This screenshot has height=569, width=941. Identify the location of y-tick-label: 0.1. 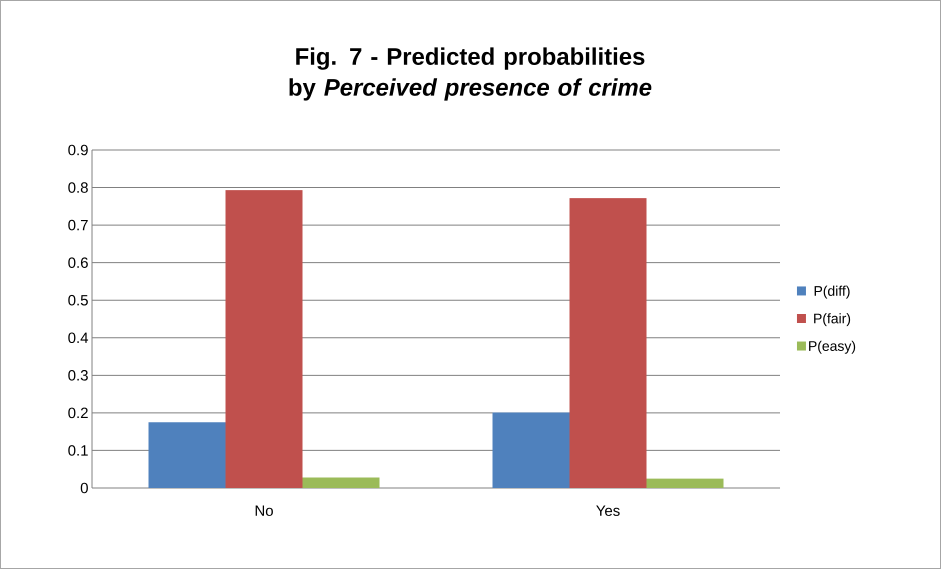
(78, 450).